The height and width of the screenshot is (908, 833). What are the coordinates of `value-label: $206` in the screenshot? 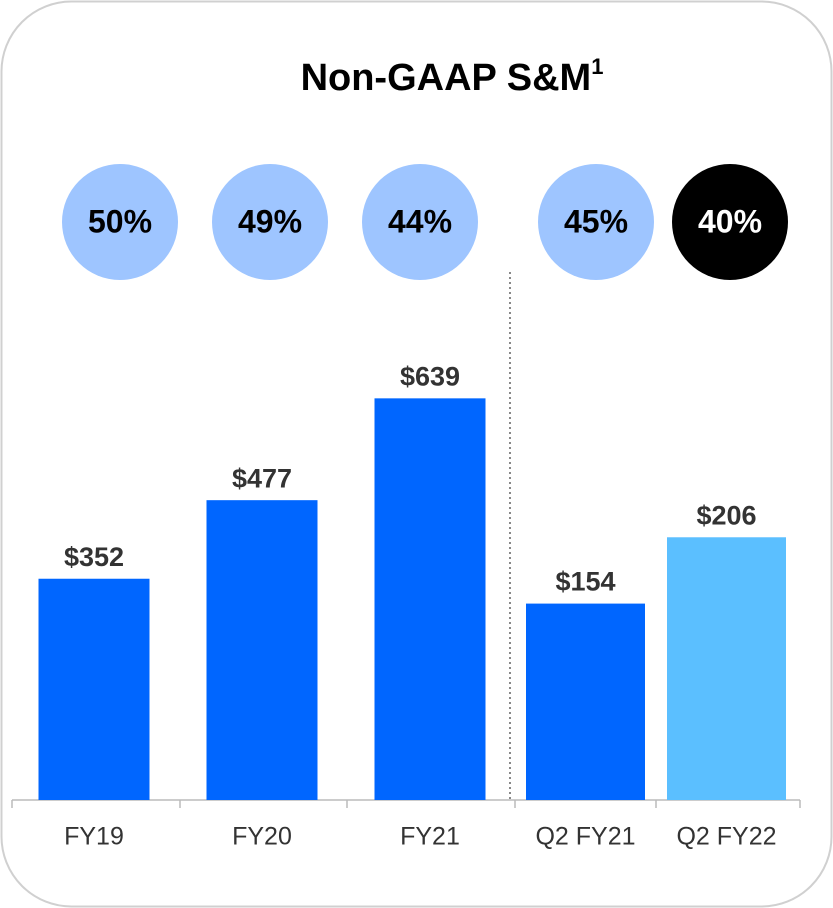 It's located at (726, 515).